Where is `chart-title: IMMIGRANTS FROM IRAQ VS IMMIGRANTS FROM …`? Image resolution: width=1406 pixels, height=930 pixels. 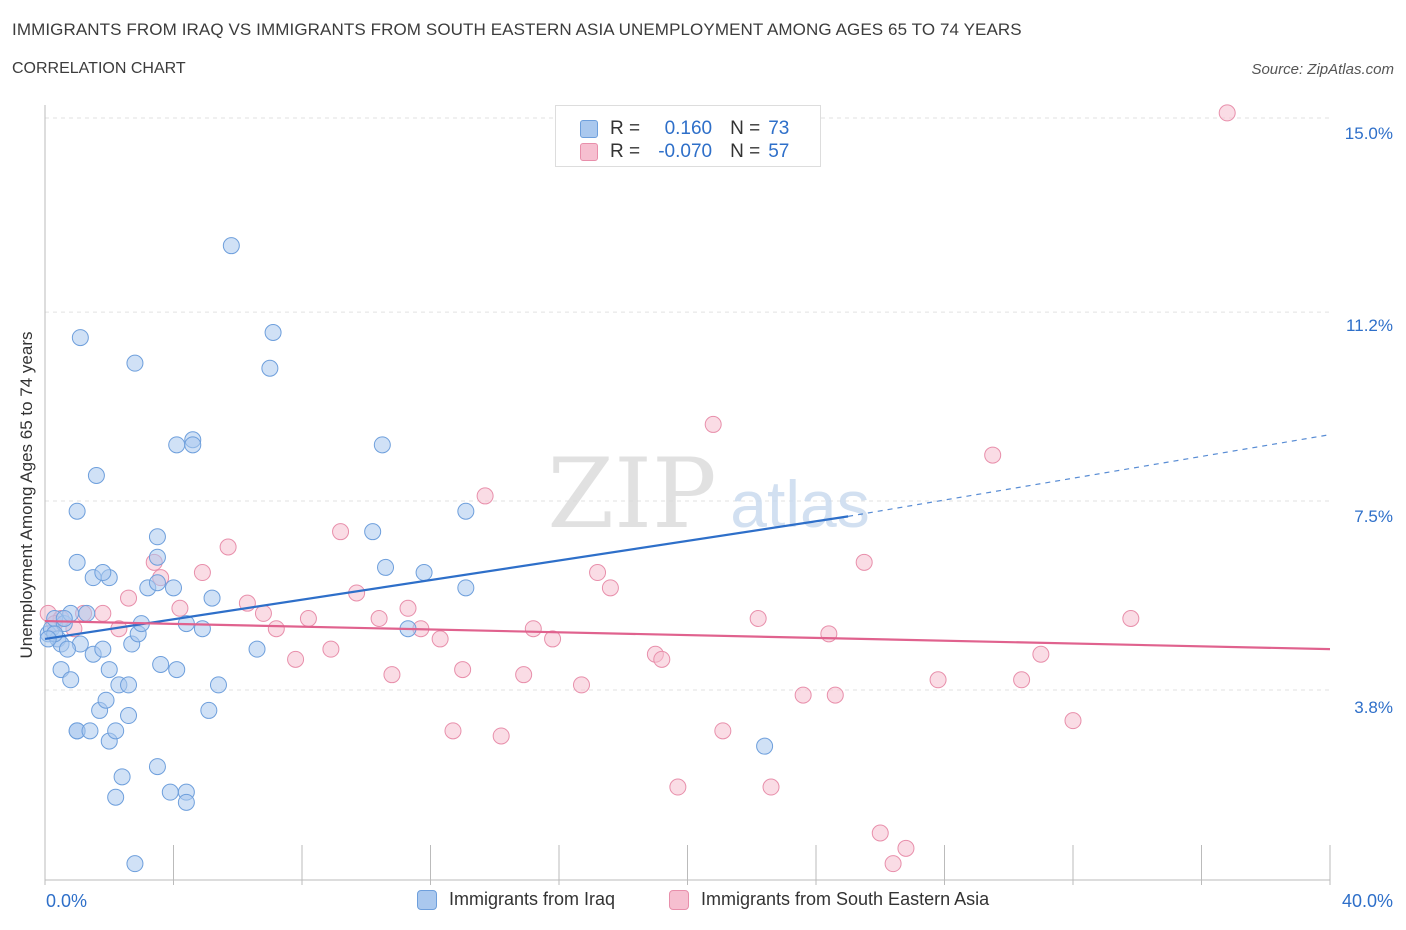
chart-title: IMMIGRANTS FROM IRAQ VS IMMIGRANTS FROM … is located at coordinates (517, 29).